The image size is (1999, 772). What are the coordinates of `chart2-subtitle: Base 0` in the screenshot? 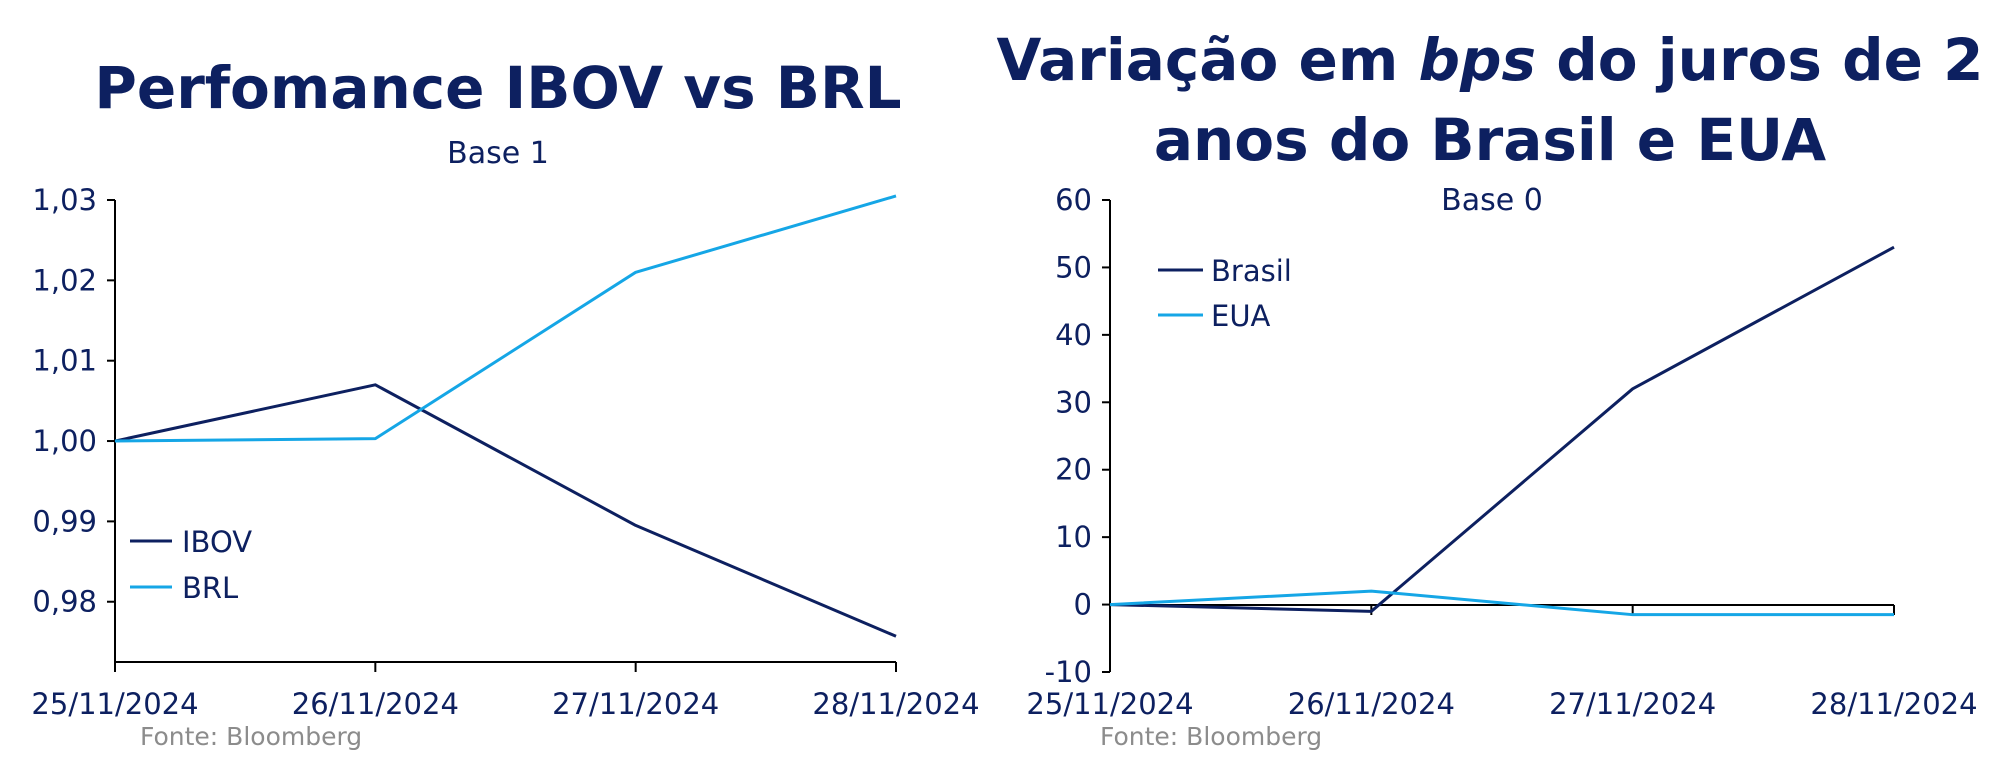 It's located at (1492, 200).